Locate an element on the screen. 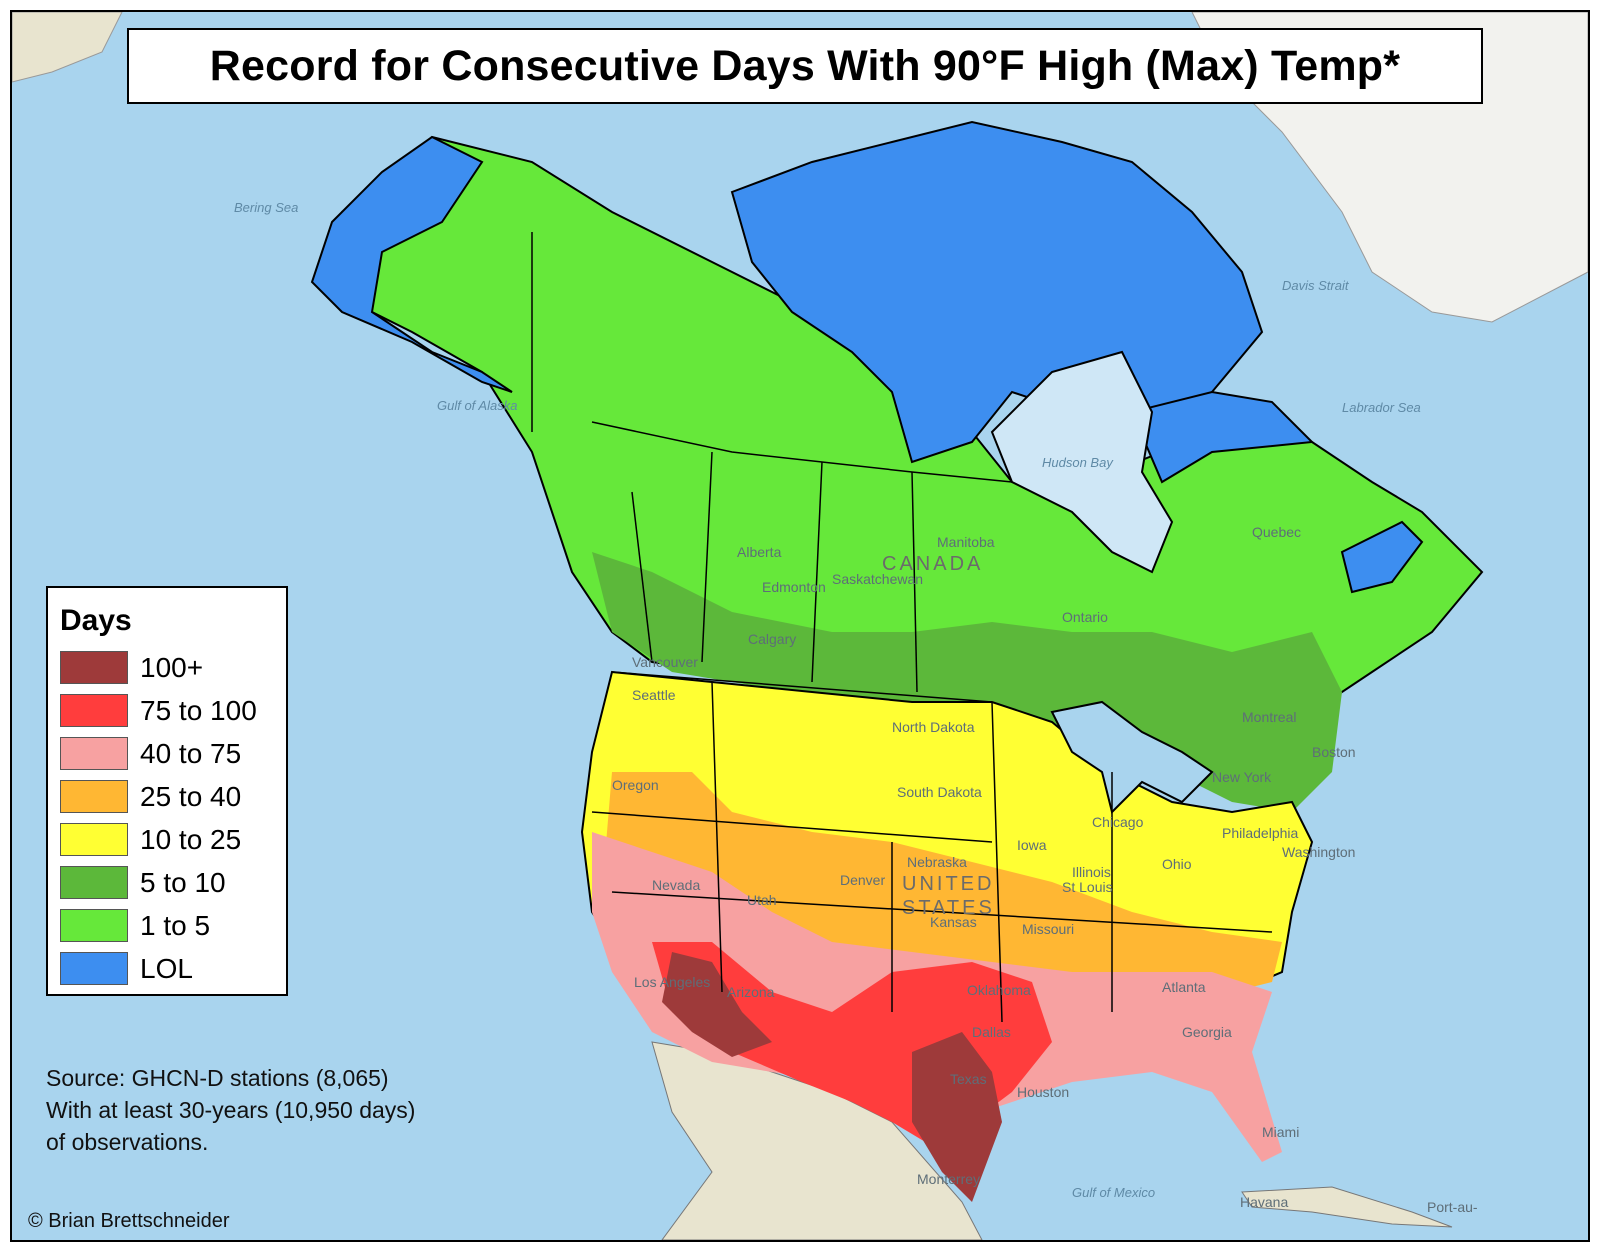  legend-label: 5 to 10 is located at coordinates (183, 882).